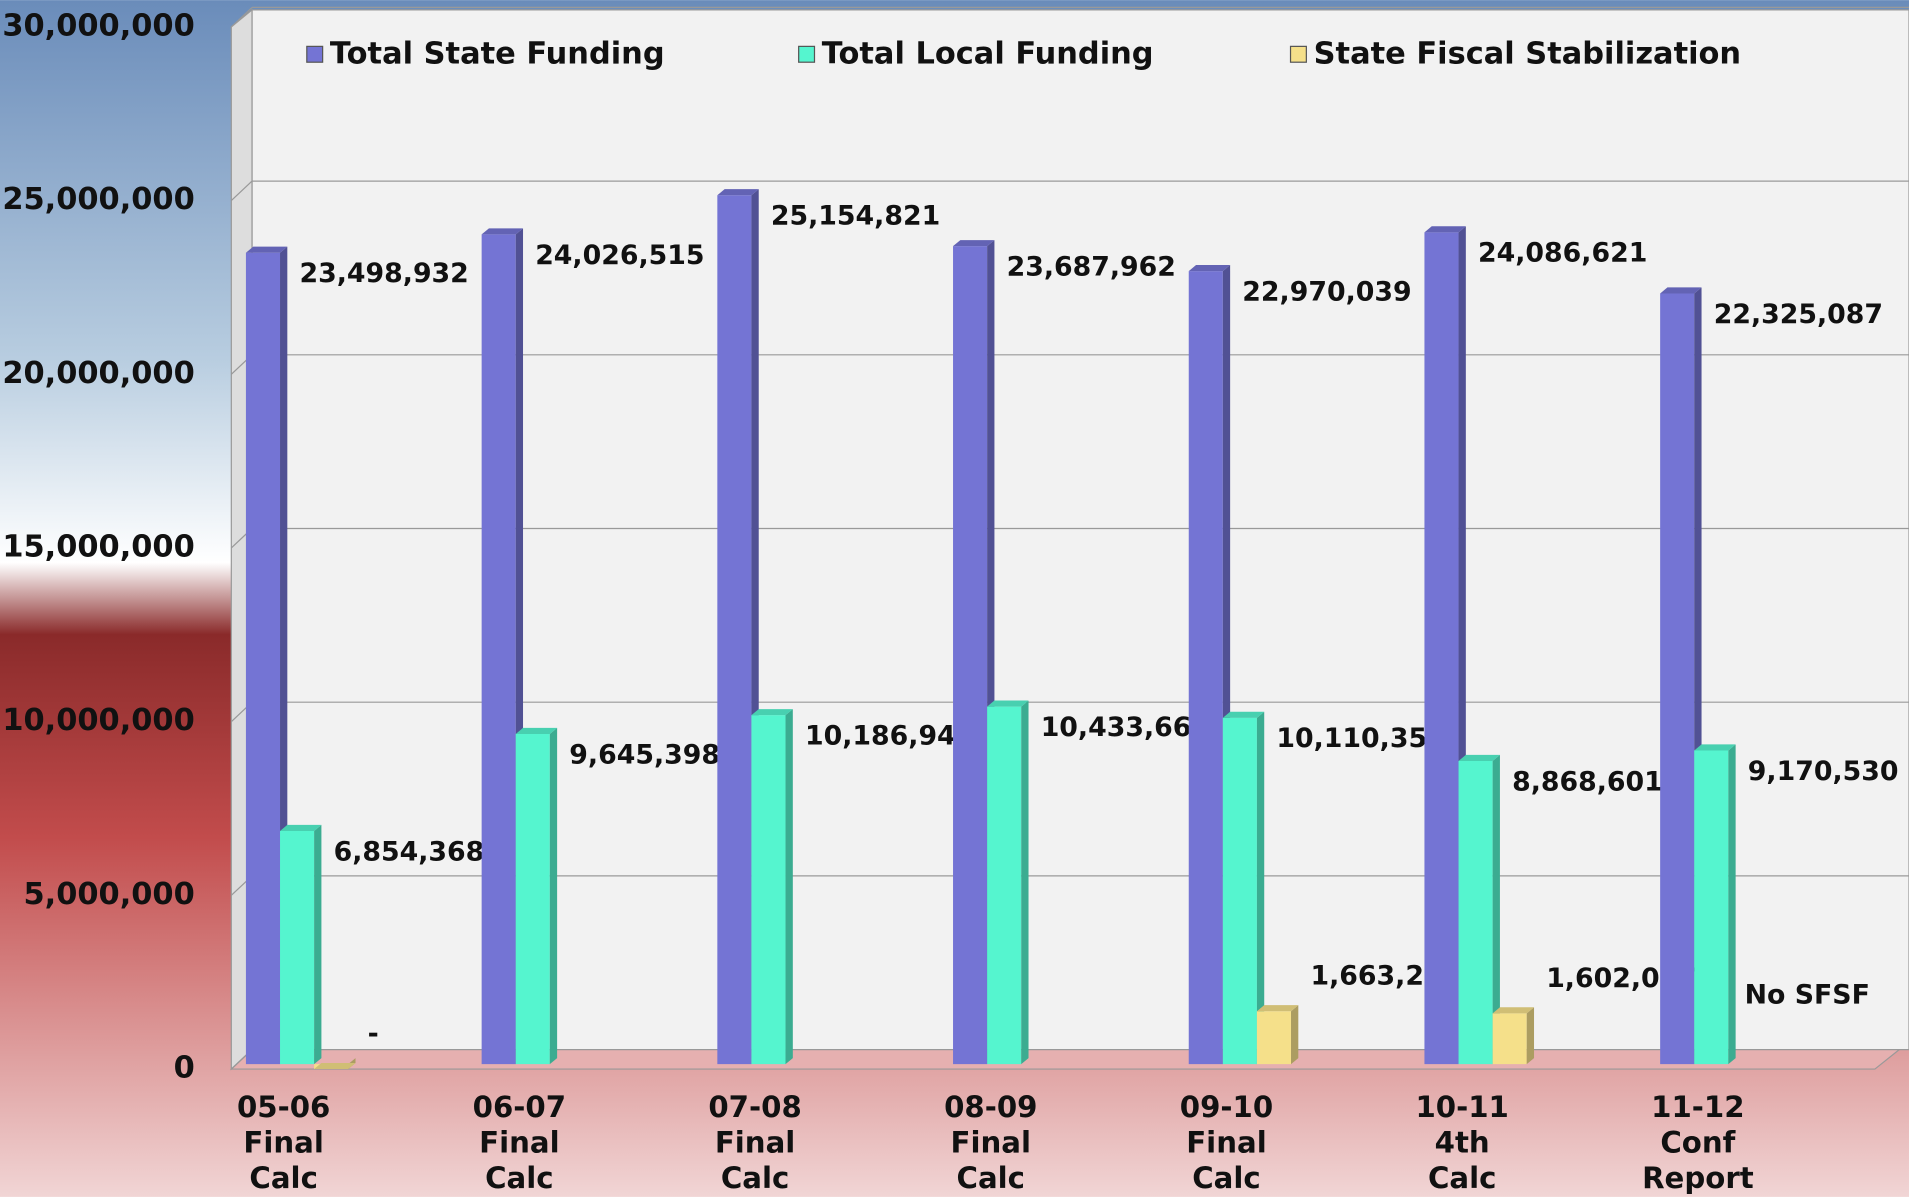  What do you see at coordinates (855, 216) in the screenshot?
I see `data-label: 25,154,821` at bounding box center [855, 216].